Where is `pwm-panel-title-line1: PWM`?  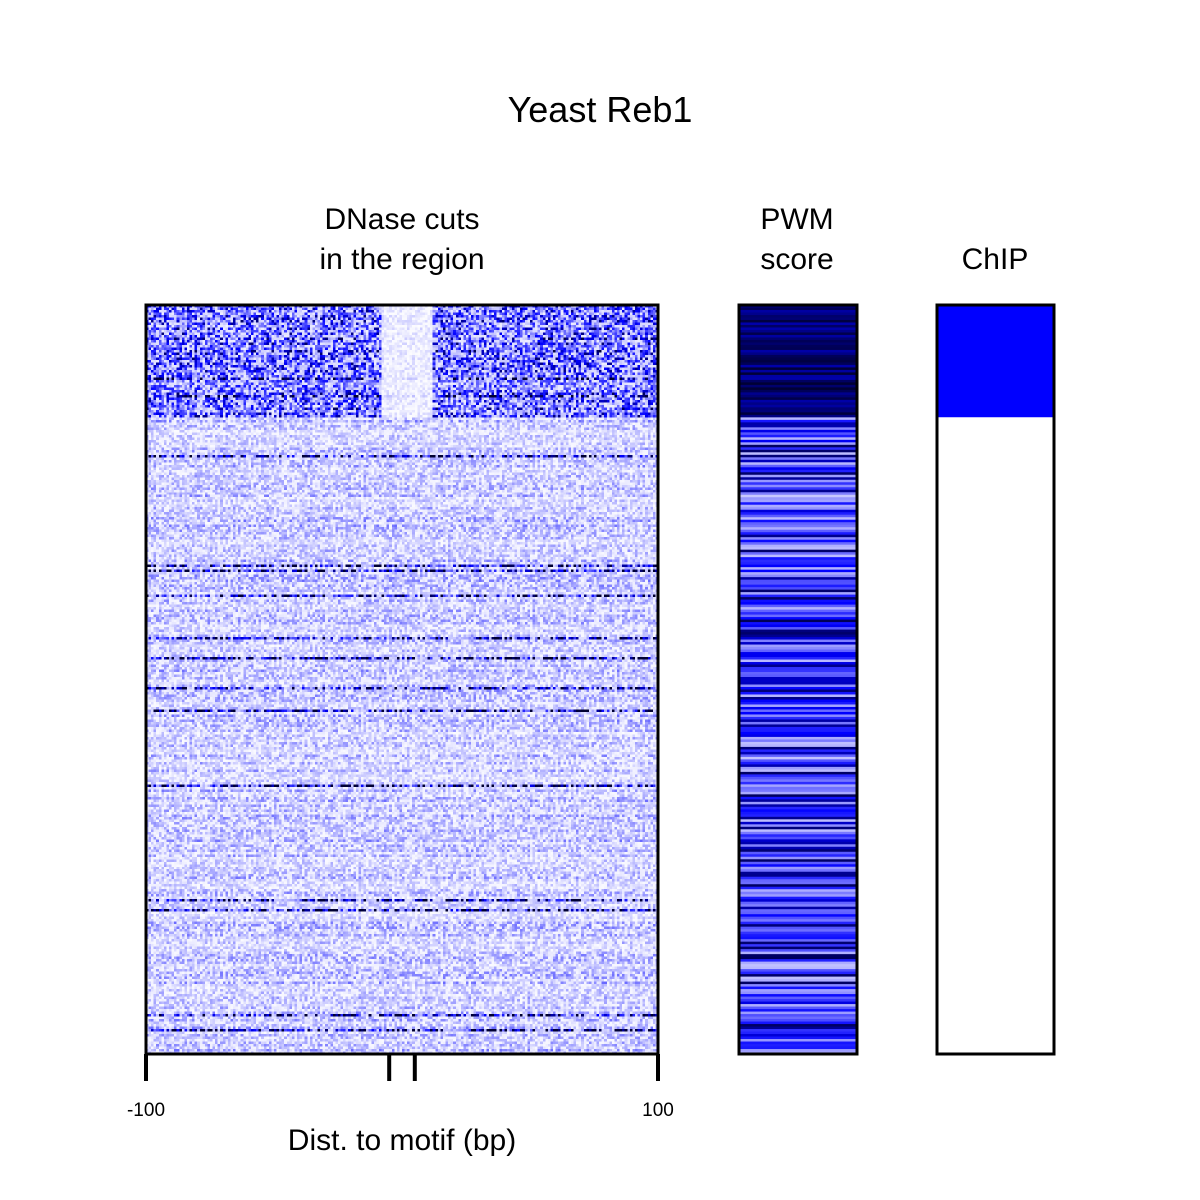 pwm-panel-title-line1: PWM is located at coordinates (796, 219).